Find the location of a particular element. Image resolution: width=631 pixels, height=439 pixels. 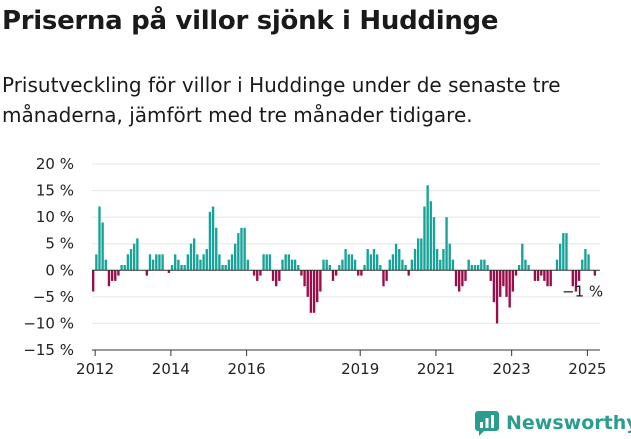

x-tick-label: 2019 is located at coordinates (360, 369).